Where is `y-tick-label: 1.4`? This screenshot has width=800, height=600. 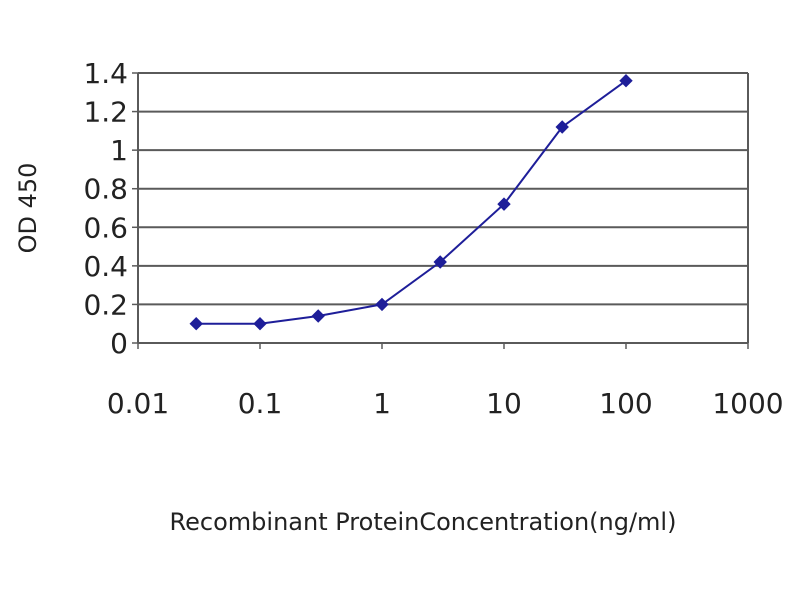 y-tick-label: 1.4 is located at coordinates (105, 73).